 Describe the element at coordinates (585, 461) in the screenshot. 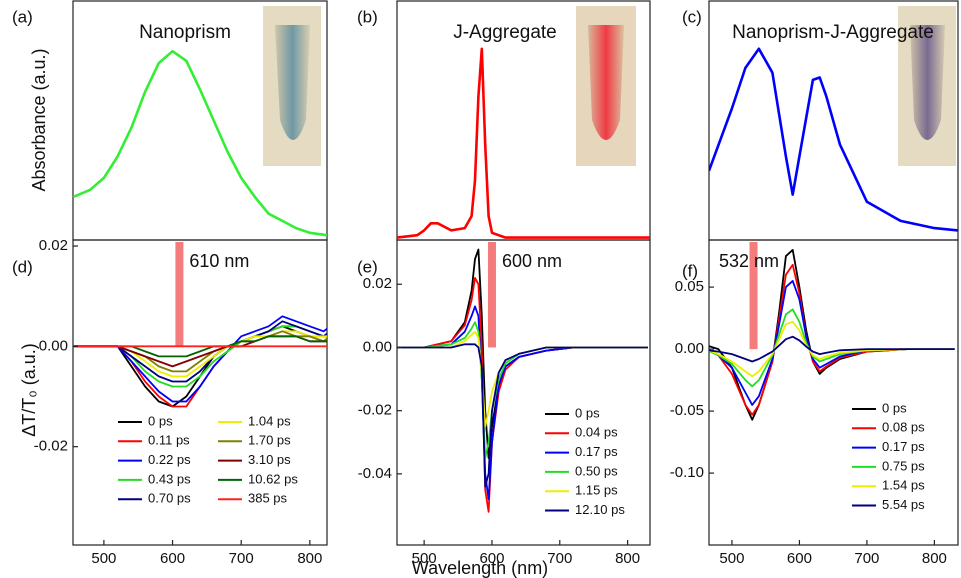

I see `legend: 0 ps 0.04 ps 0.17 ps 0.50 ps 1.15 ps 12.10 ps` at that location.